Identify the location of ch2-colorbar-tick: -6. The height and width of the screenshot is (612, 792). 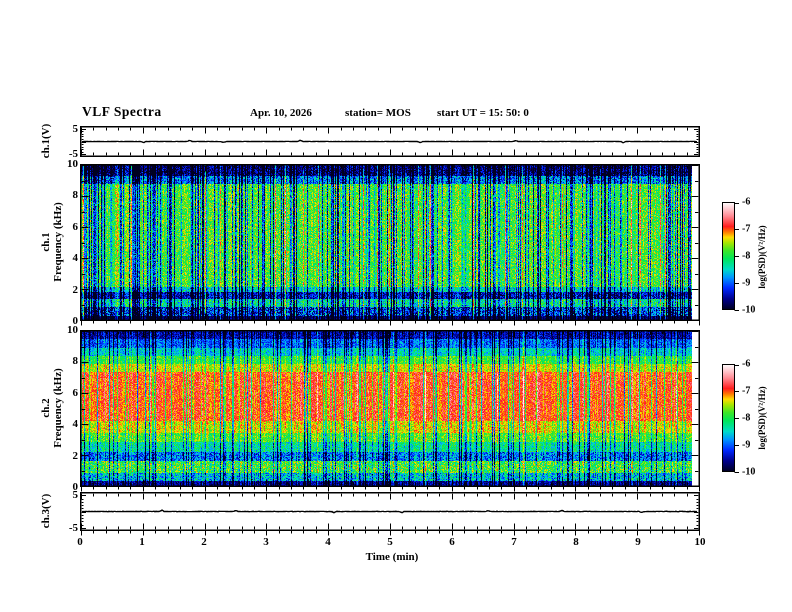
(746, 364).